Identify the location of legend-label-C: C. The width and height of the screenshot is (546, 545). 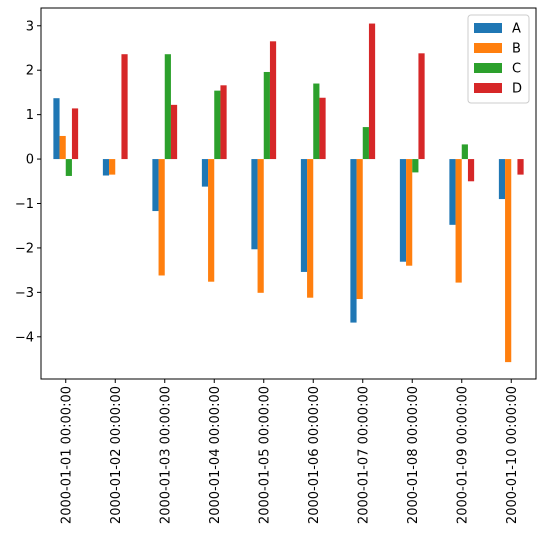
(516, 69).